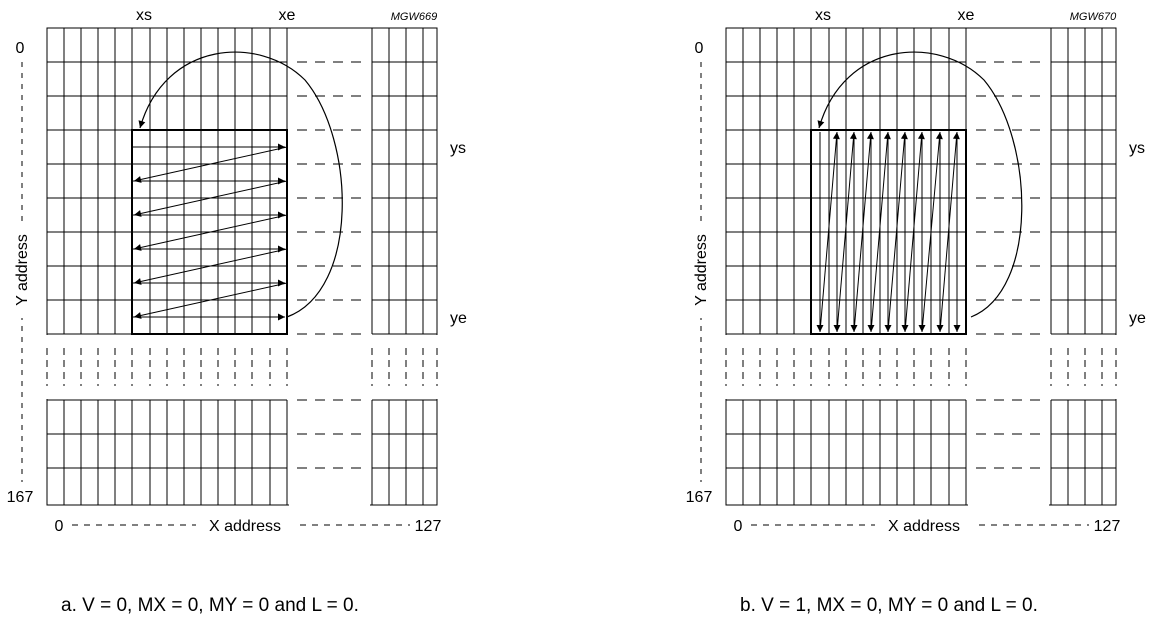 The image size is (1156, 623). I want to click on caption-a: a. V = 0, MX = 0, MY = 0 and L = 0., so click(210, 605).